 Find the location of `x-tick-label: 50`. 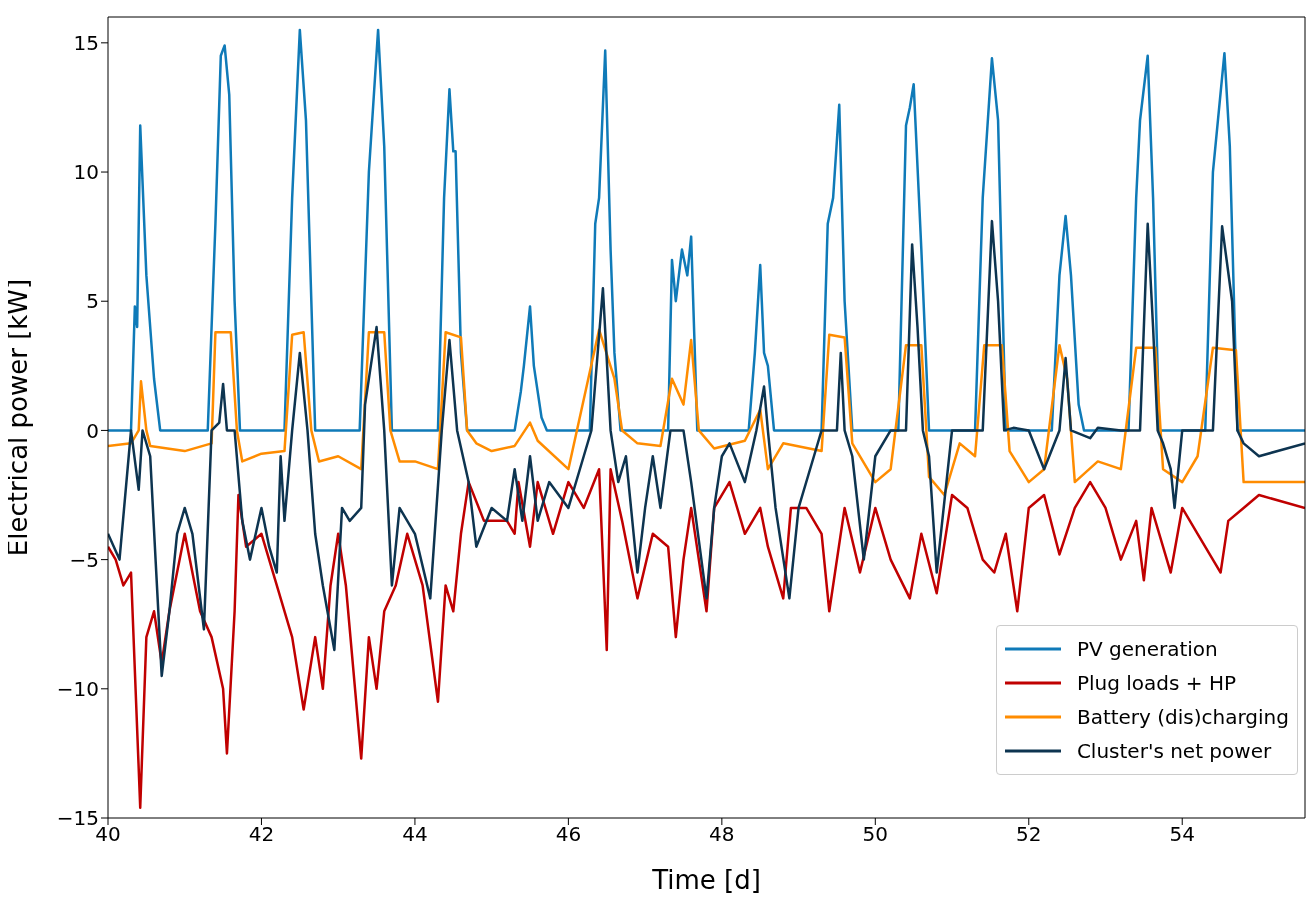

x-tick-label: 50 is located at coordinates (875, 834).